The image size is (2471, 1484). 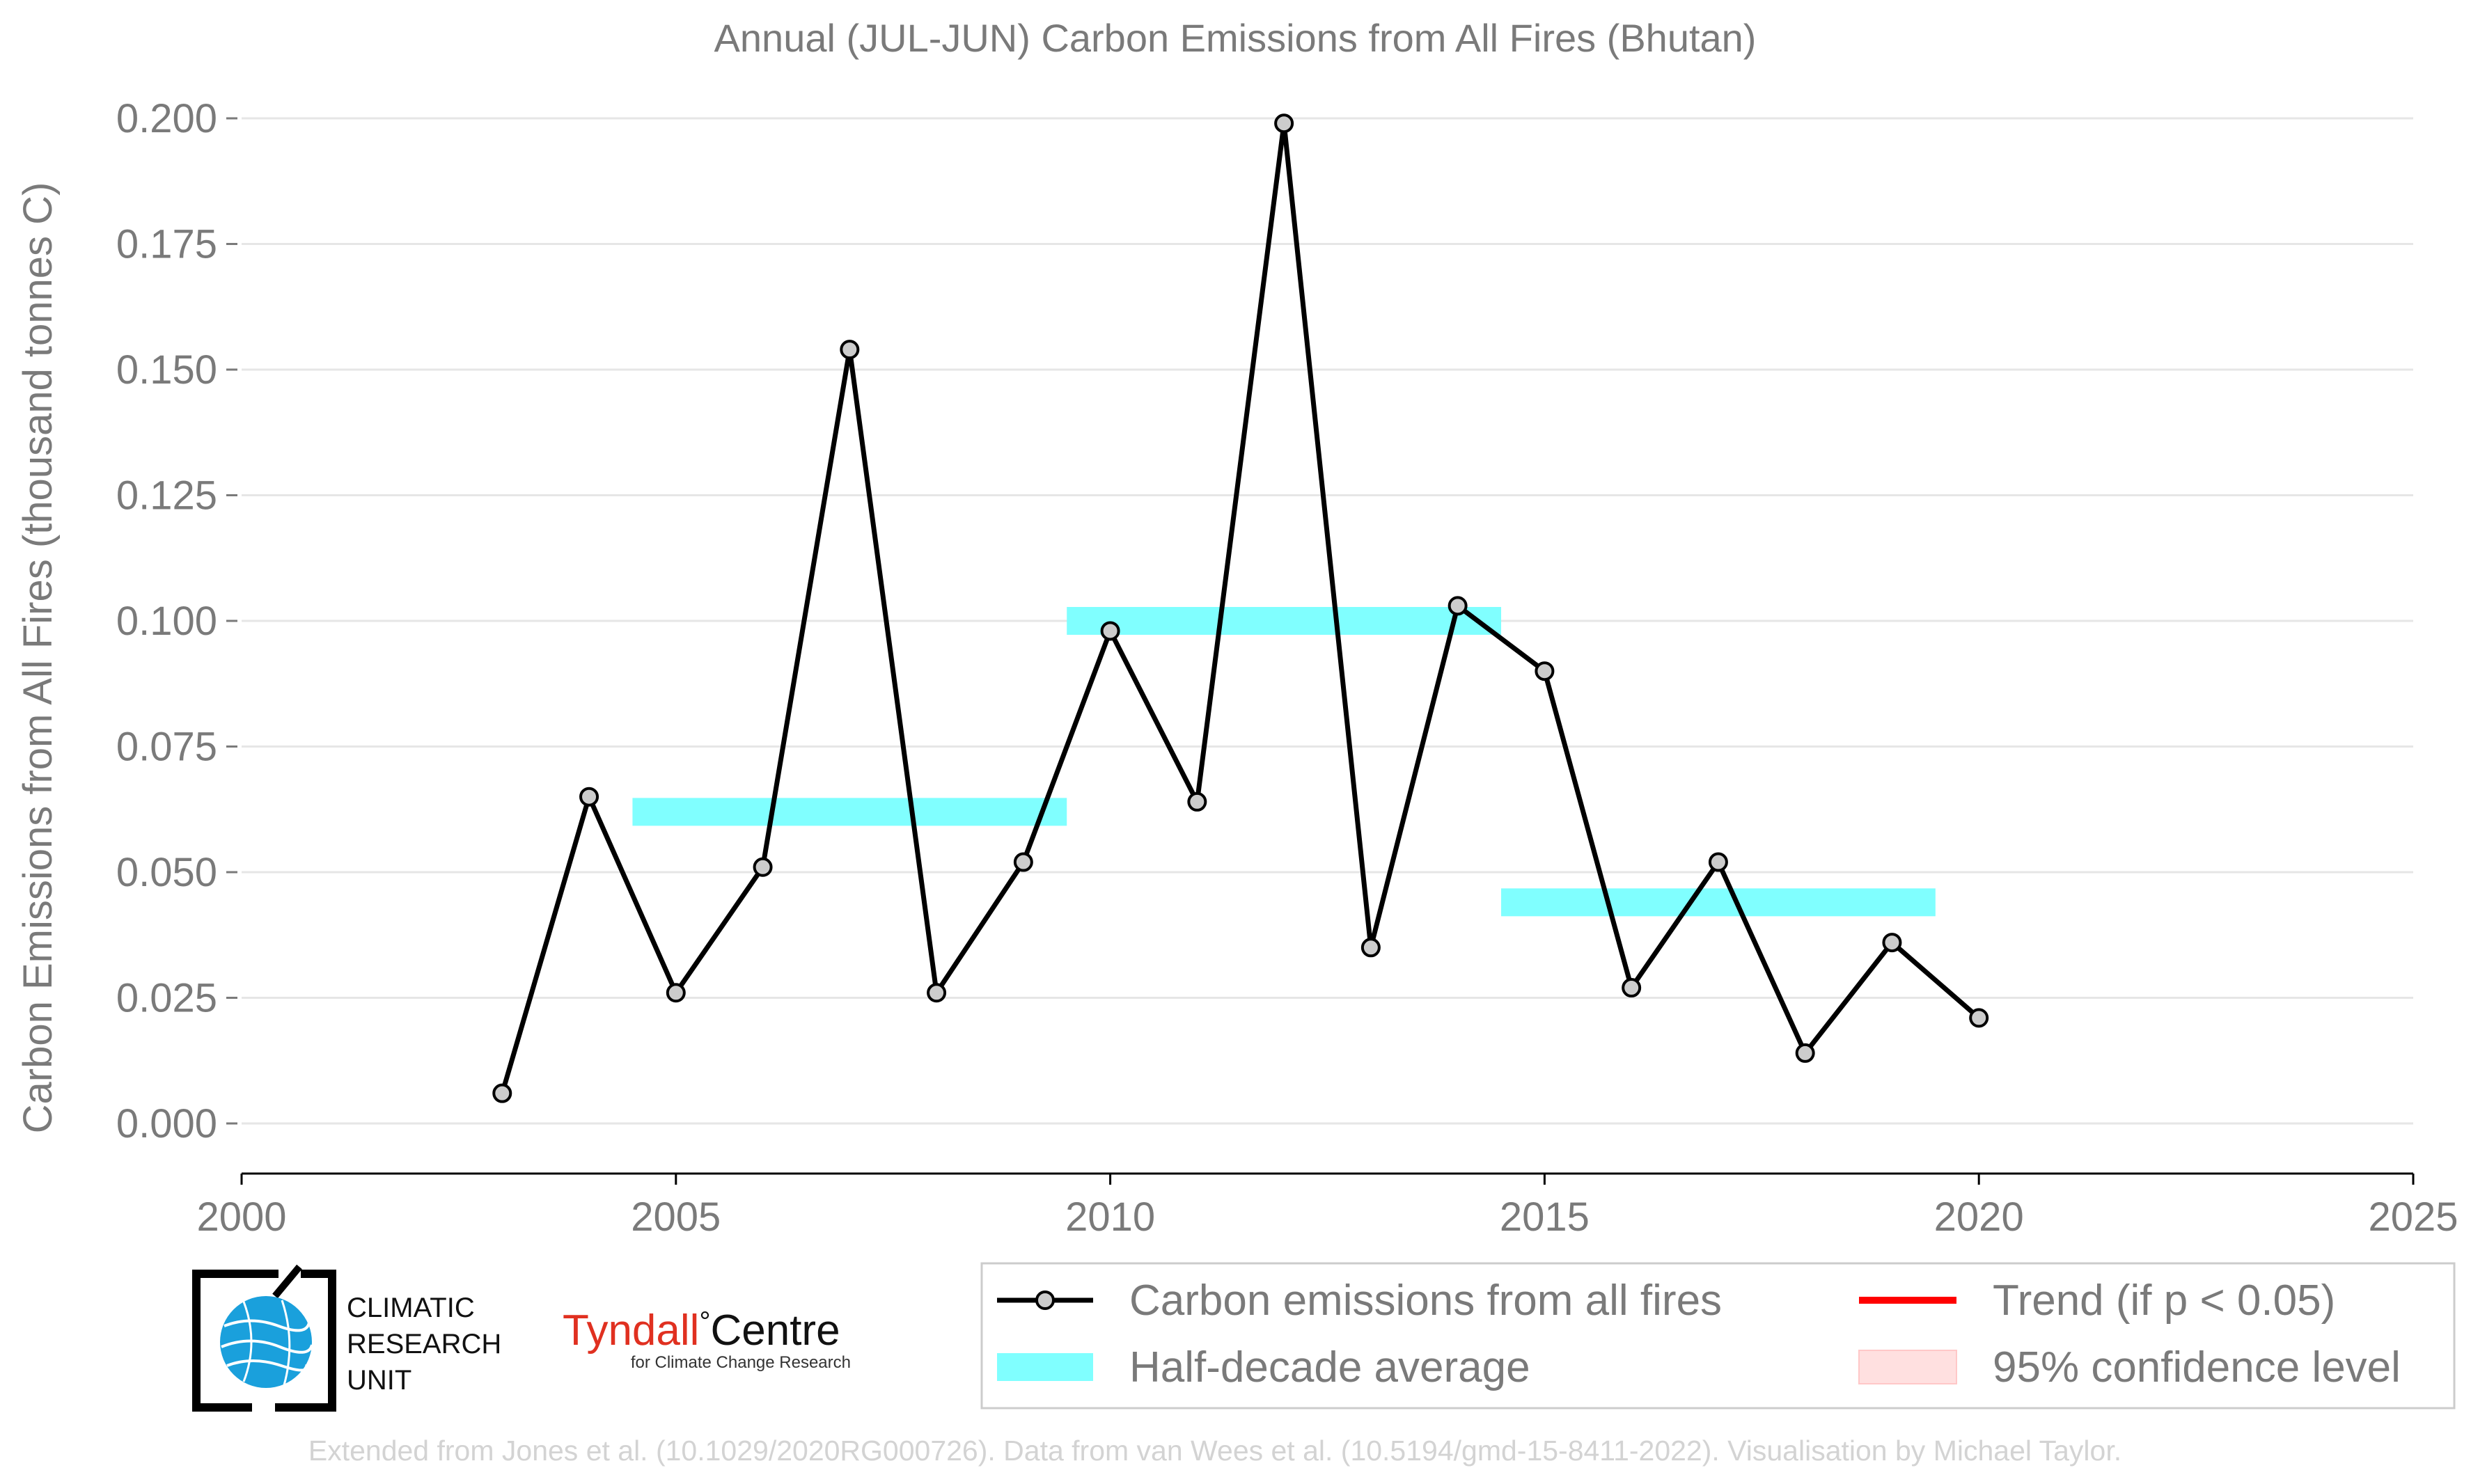 What do you see at coordinates (631, 1331) in the screenshot?
I see `tyndall-brand-name: Tyndall` at bounding box center [631, 1331].